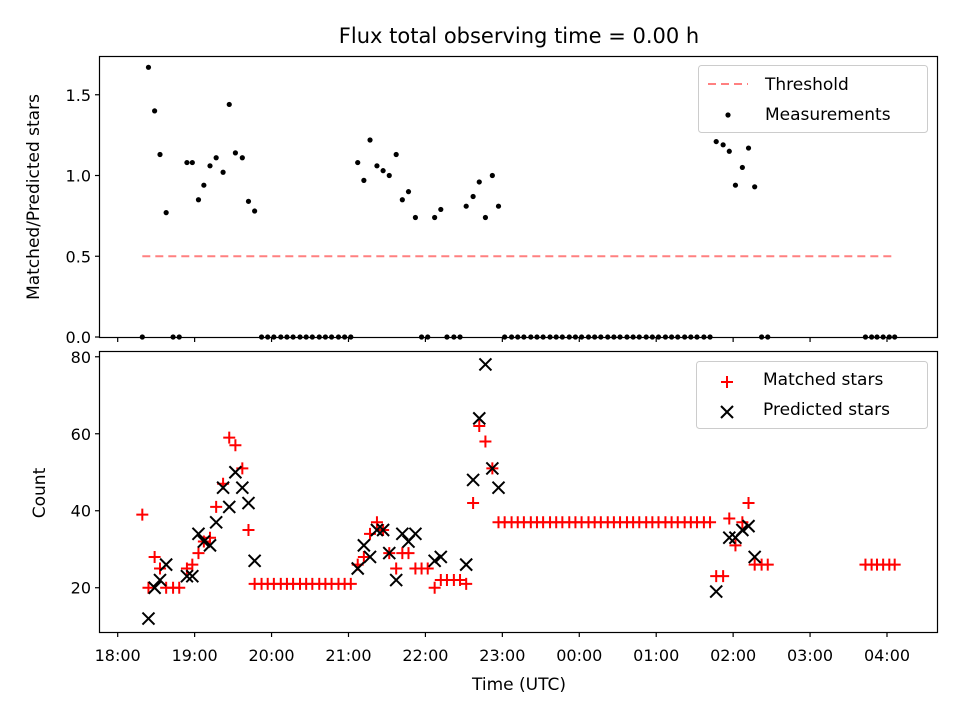 This screenshot has width=960, height=720. What do you see at coordinates (78, 95) in the screenshot?
I see `y-tick-label: 1.5` at bounding box center [78, 95].